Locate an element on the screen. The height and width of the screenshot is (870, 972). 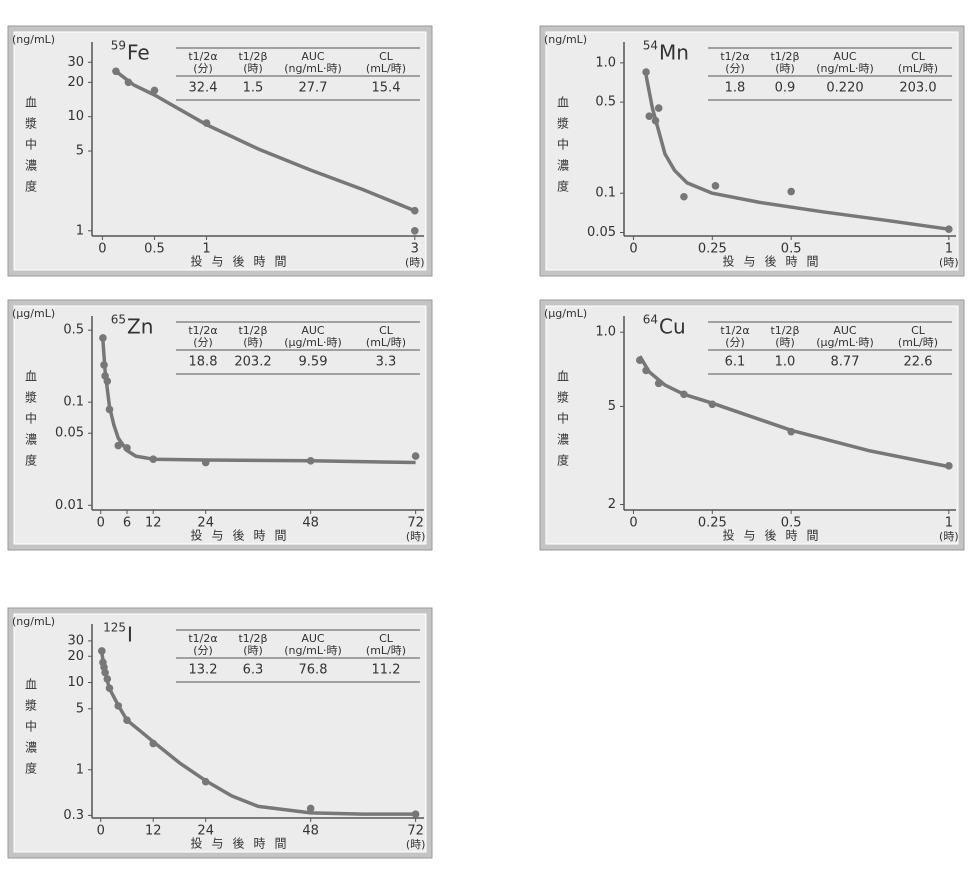
table-value: 76.8 is located at coordinates (313, 670).